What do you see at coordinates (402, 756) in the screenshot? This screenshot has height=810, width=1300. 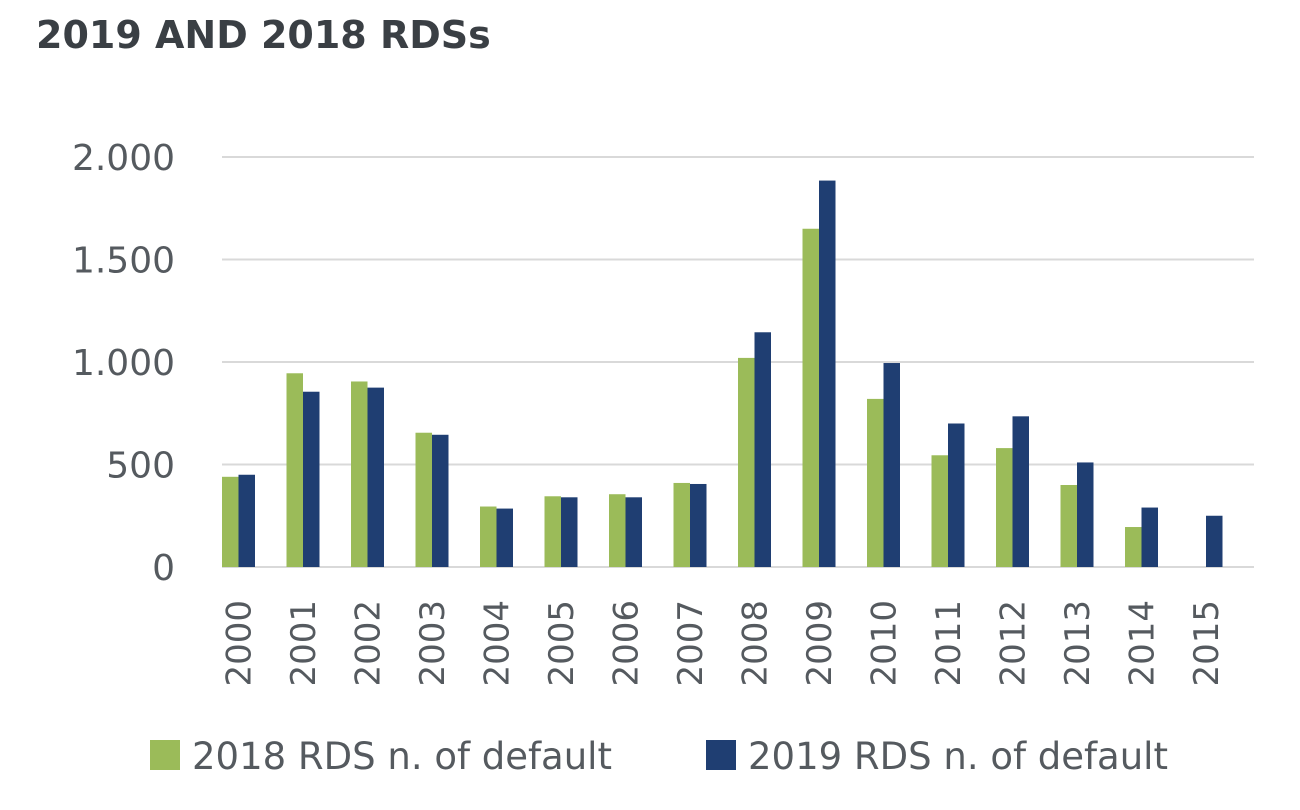 I see `legend-label-2018: 2018 RDS n. of default` at bounding box center [402, 756].